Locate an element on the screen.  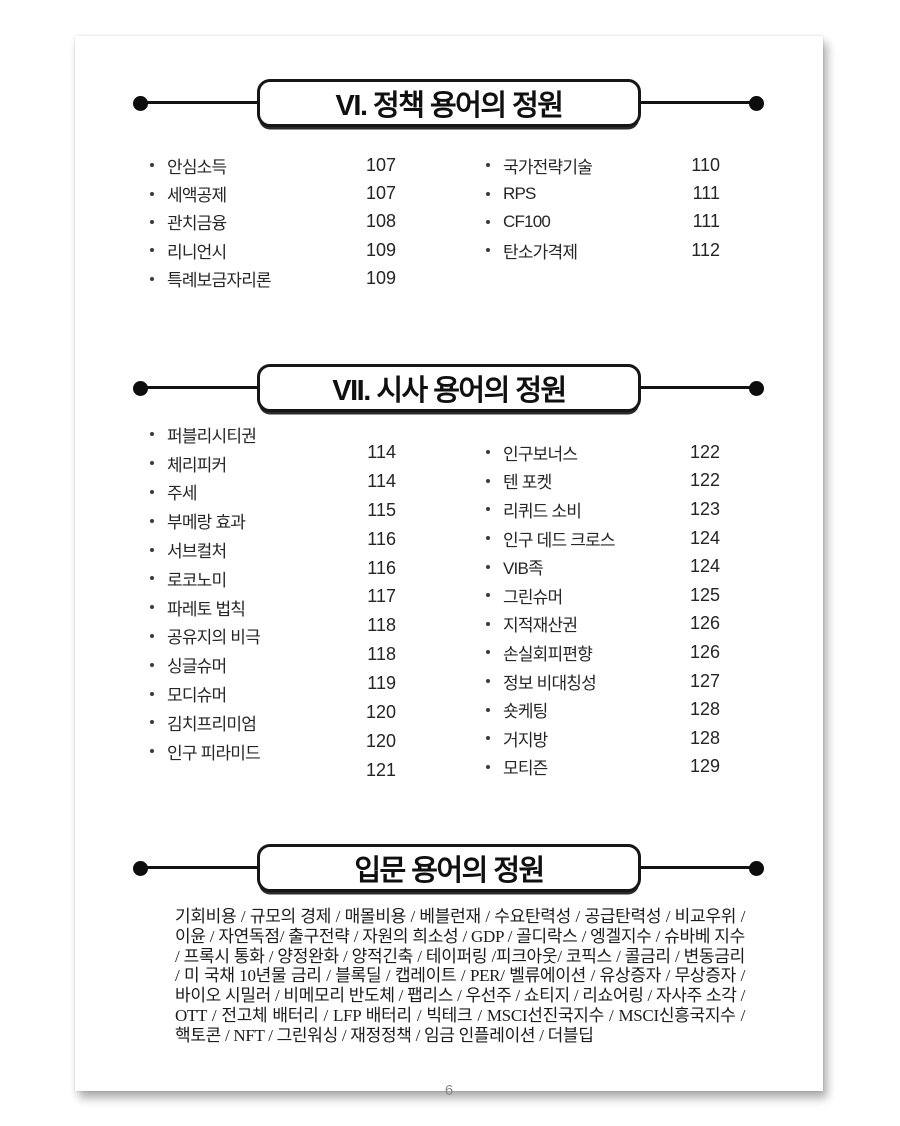
toc-entry-page: 124 is located at coordinates (704, 537).